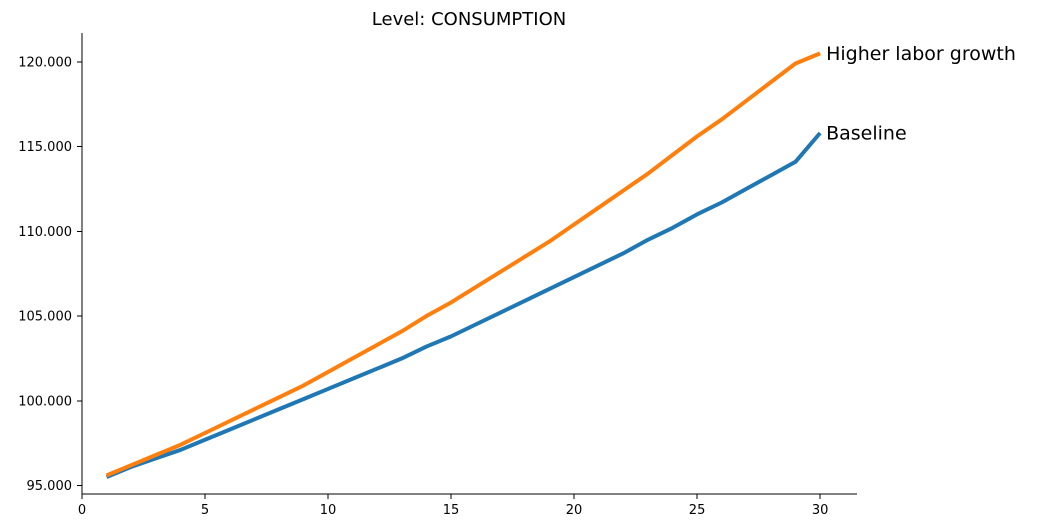 The height and width of the screenshot is (529, 1038). What do you see at coordinates (574, 510) in the screenshot?
I see `x-tick-label-4: 20` at bounding box center [574, 510].